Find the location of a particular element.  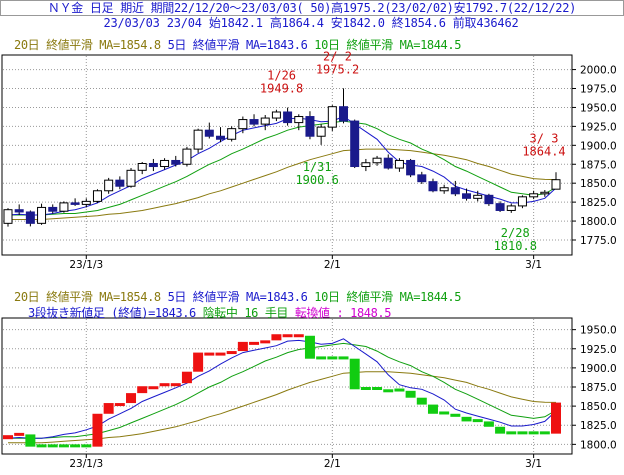

break-state: 陰転中 is located at coordinates (220, 313).